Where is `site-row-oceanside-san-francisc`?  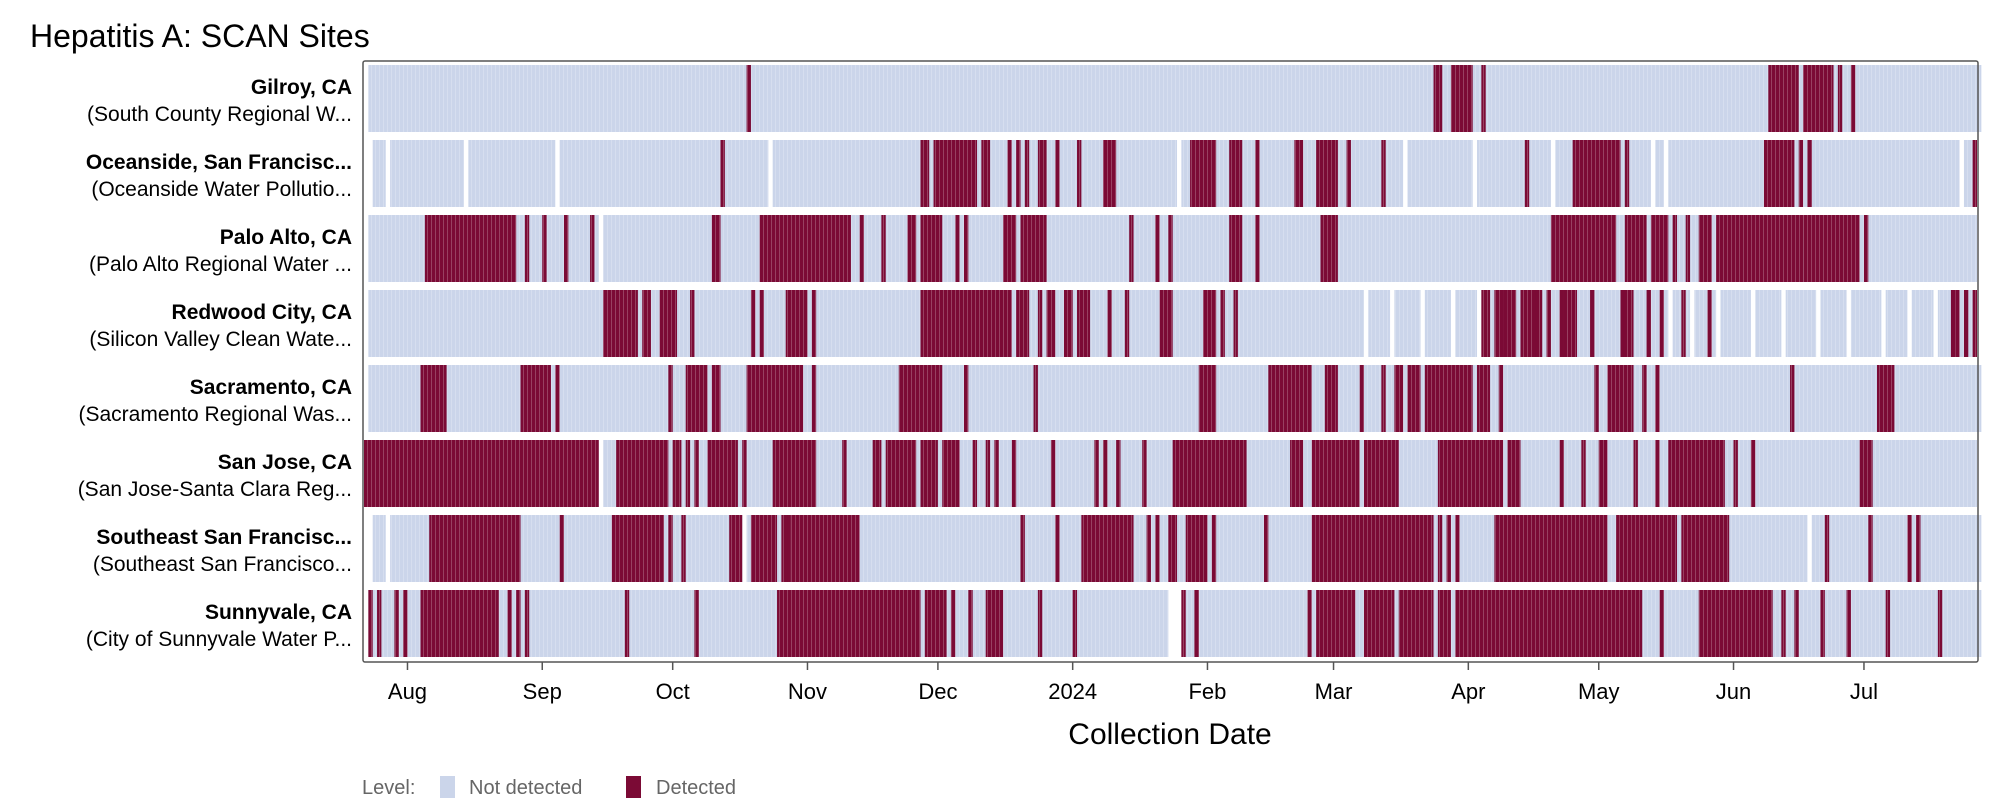
site-row-oceanside-san-francisc is located at coordinates (1174, 173).